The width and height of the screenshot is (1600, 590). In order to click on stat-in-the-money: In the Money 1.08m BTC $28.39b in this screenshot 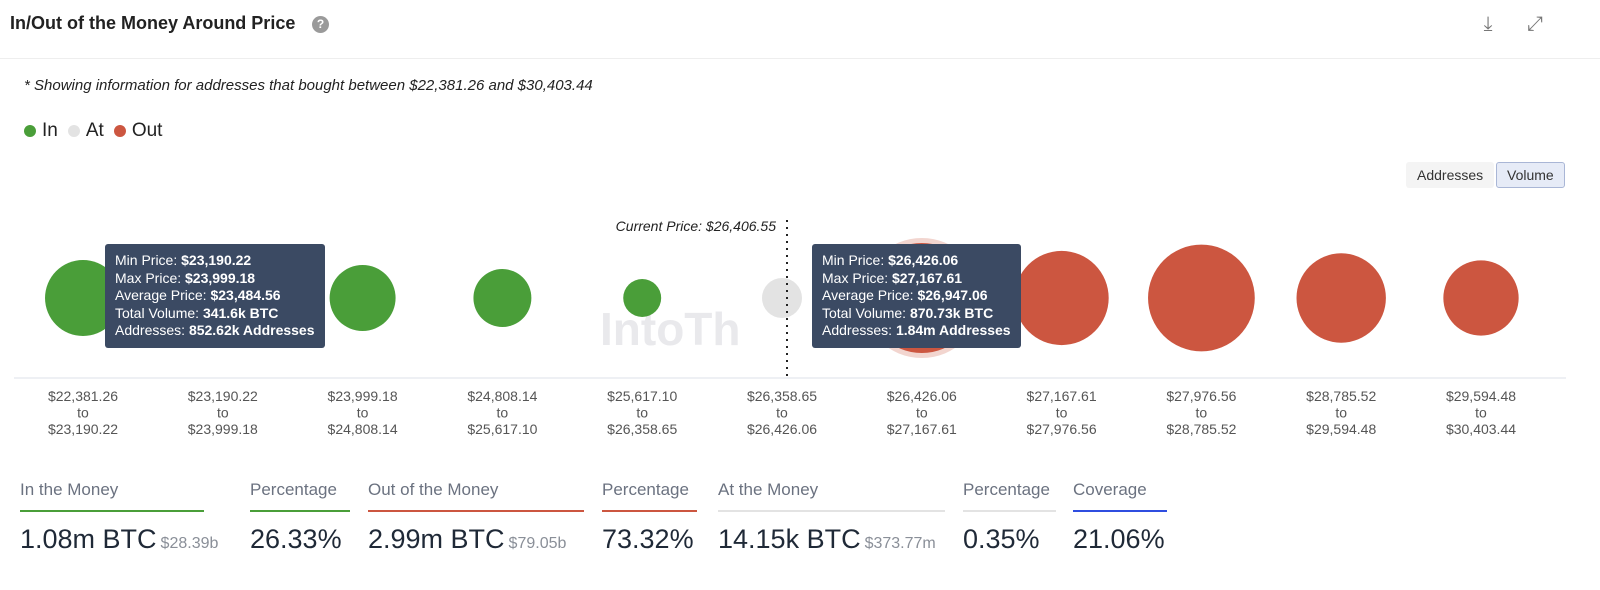, I will do `click(119, 517)`.